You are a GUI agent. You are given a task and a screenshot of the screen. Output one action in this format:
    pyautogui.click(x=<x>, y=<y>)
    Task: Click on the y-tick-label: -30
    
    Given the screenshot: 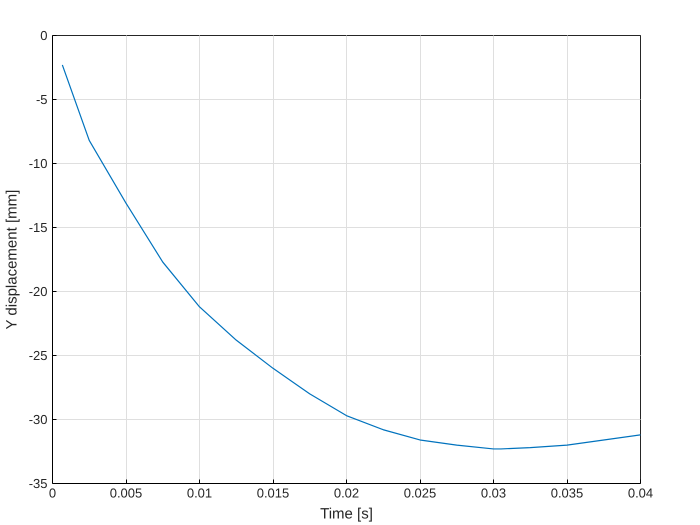 What is the action you would take?
    pyautogui.click(x=38, y=419)
    